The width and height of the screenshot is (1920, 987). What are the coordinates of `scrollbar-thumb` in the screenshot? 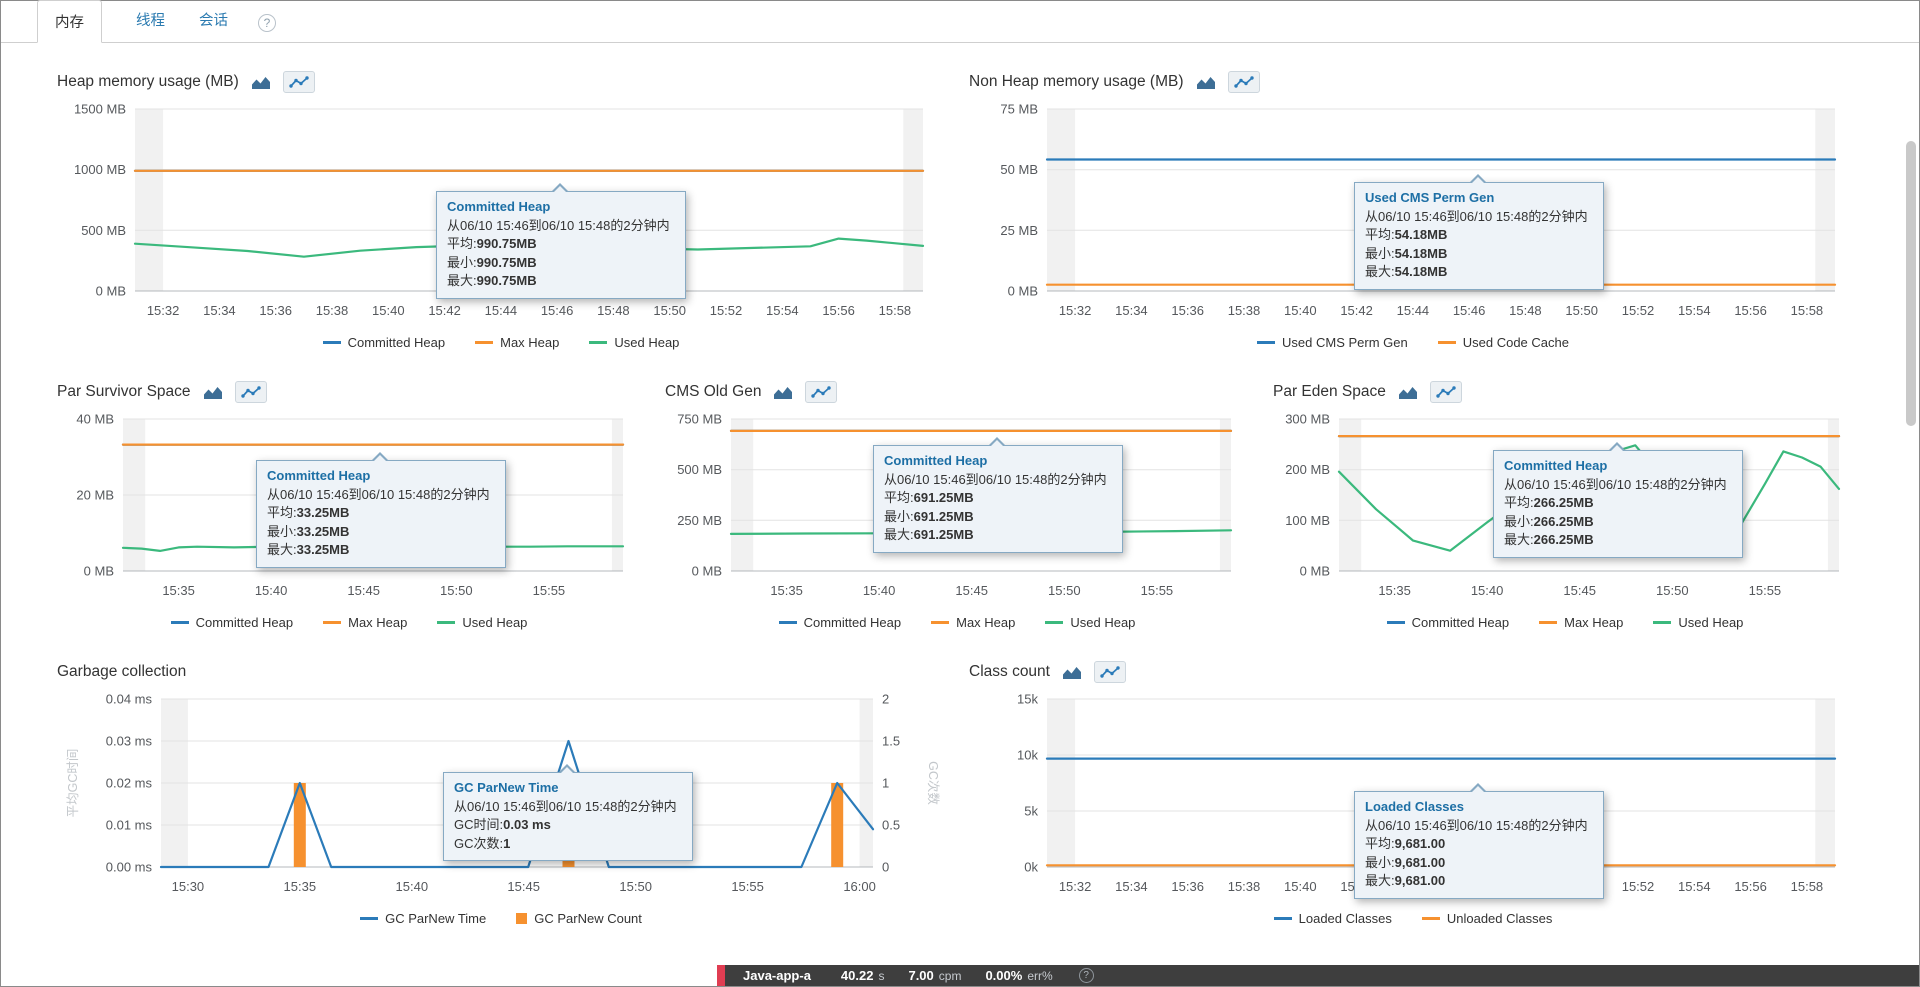 It's located at (1911, 283).